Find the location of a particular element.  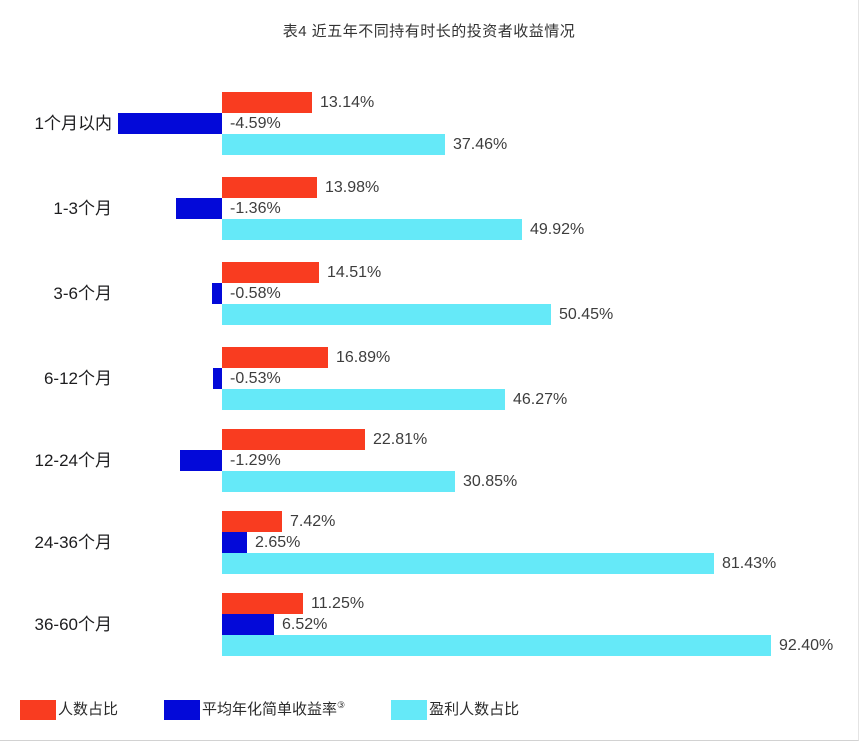

value-label-profitable-investor-share: 30.85% is located at coordinates (490, 481).